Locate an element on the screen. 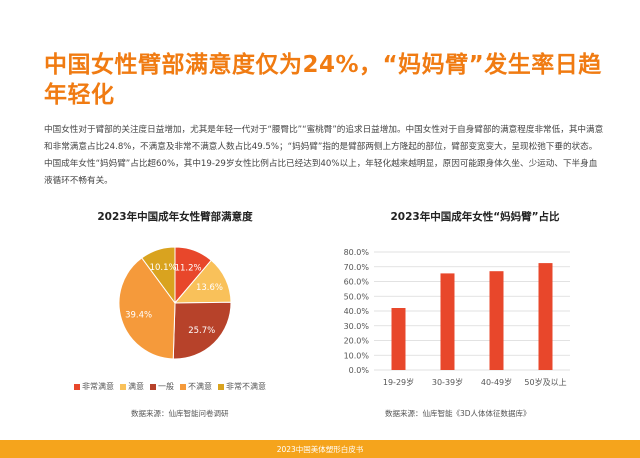 This screenshot has width=640, height=458. legend-label: 满意 is located at coordinates (136, 386).